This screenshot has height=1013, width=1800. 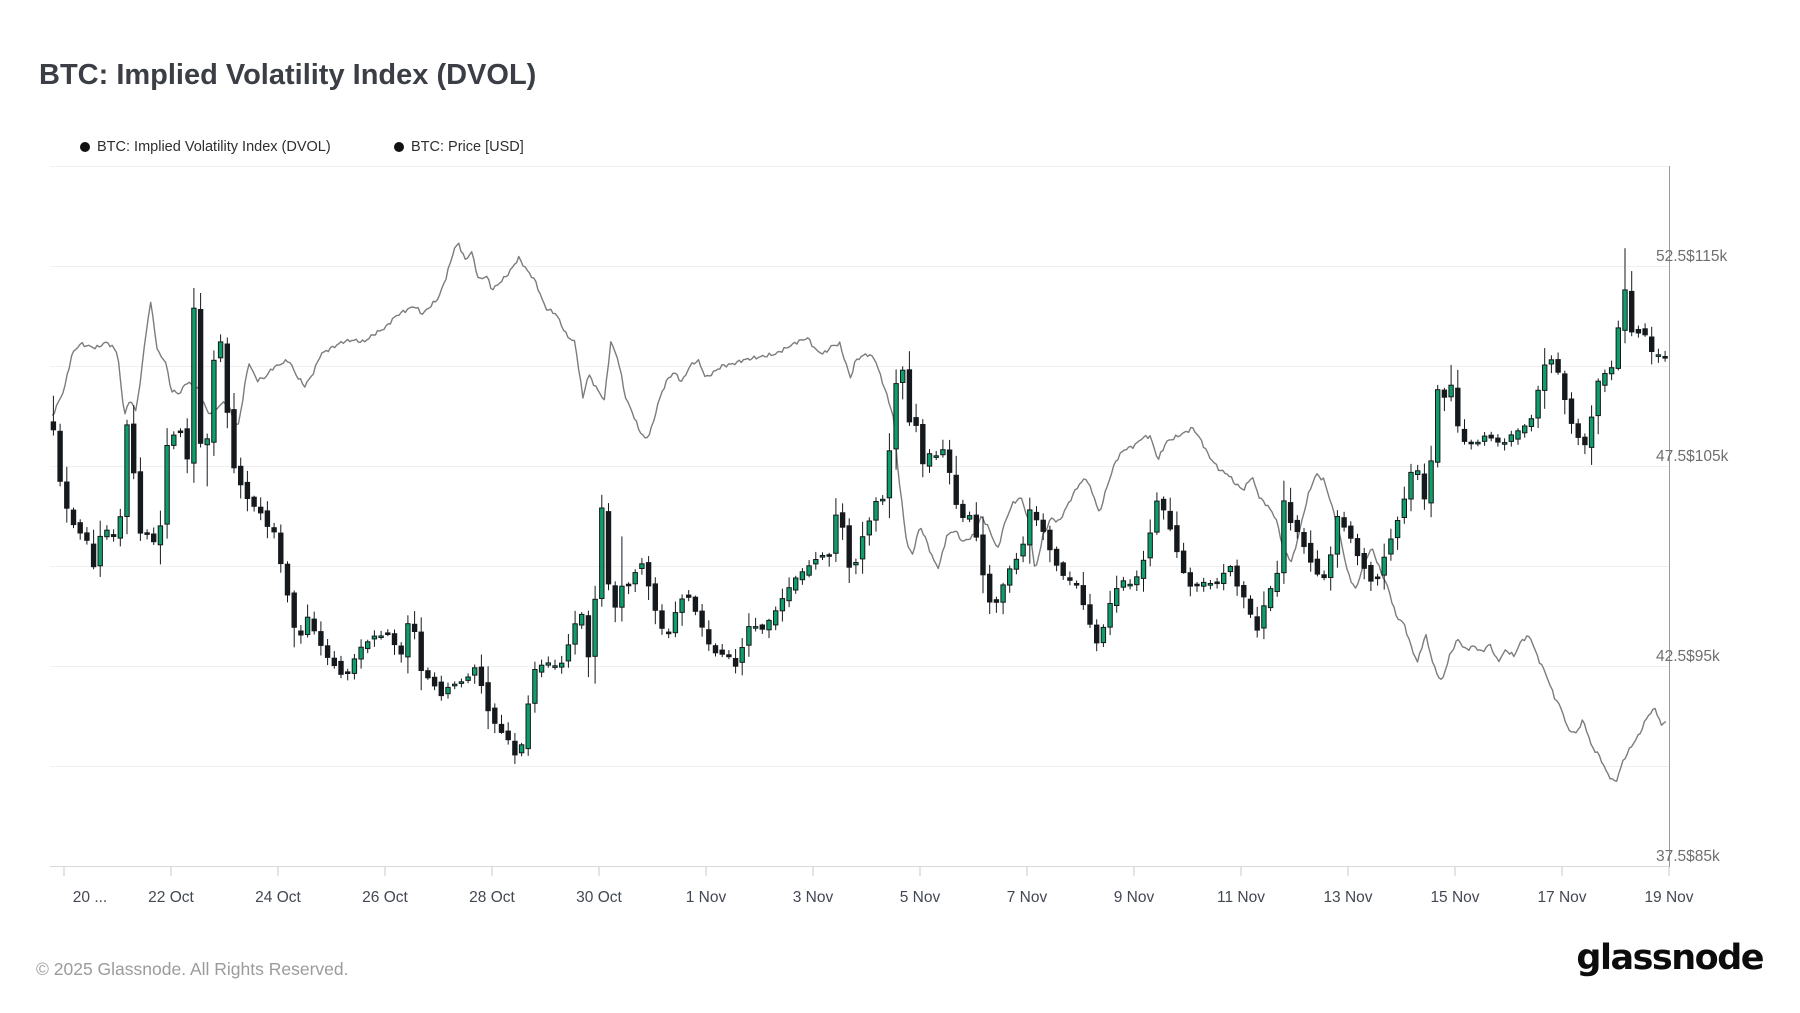 I want to click on glassnode-logo: glassnode, so click(x=1670, y=958).